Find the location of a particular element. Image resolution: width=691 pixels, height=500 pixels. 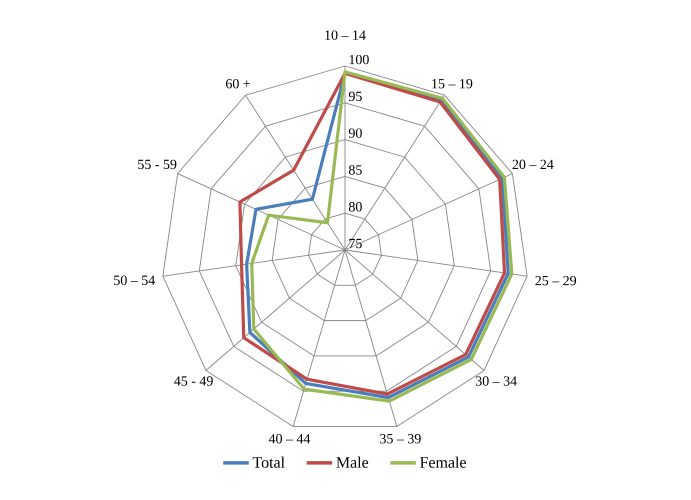

y-tick-label: 90 is located at coordinates (355, 133).